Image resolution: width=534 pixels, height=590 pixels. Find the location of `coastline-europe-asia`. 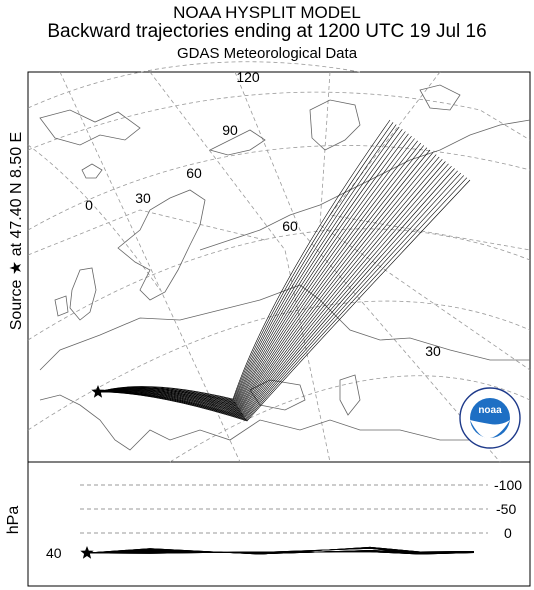

coastline-europe-asia is located at coordinates (284, 327).